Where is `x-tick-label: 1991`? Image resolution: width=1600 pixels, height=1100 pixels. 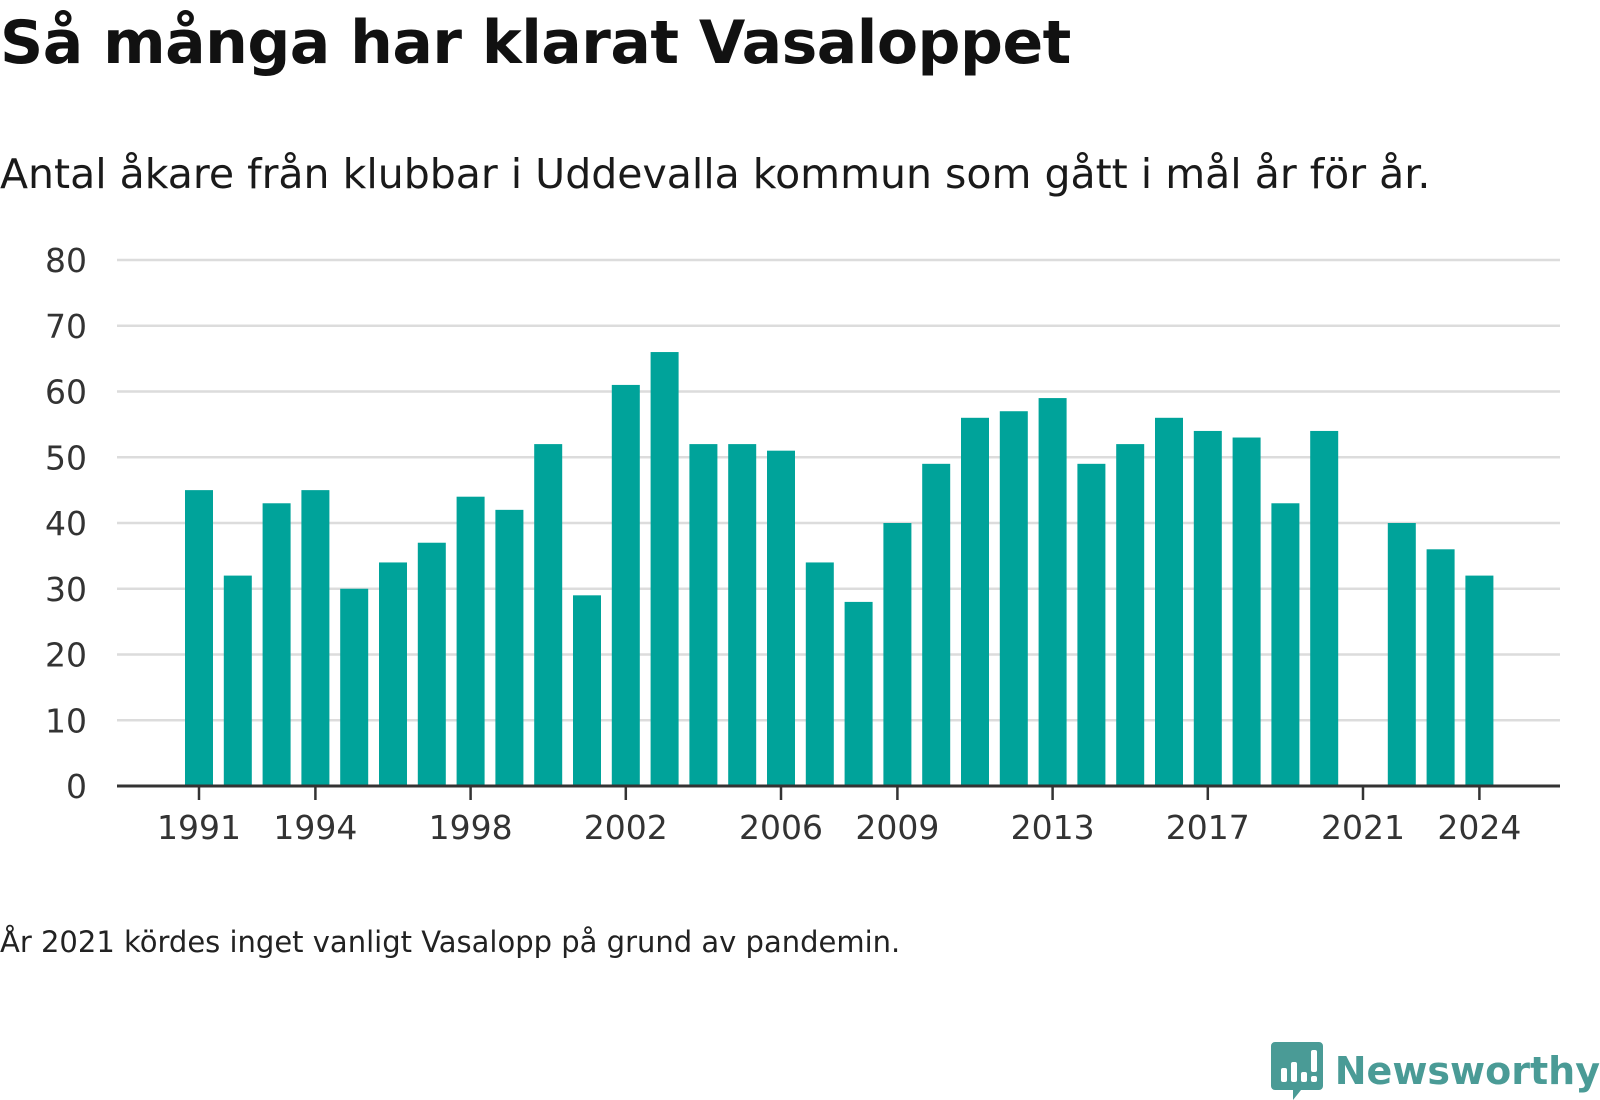 x-tick-label: 1991 is located at coordinates (199, 827).